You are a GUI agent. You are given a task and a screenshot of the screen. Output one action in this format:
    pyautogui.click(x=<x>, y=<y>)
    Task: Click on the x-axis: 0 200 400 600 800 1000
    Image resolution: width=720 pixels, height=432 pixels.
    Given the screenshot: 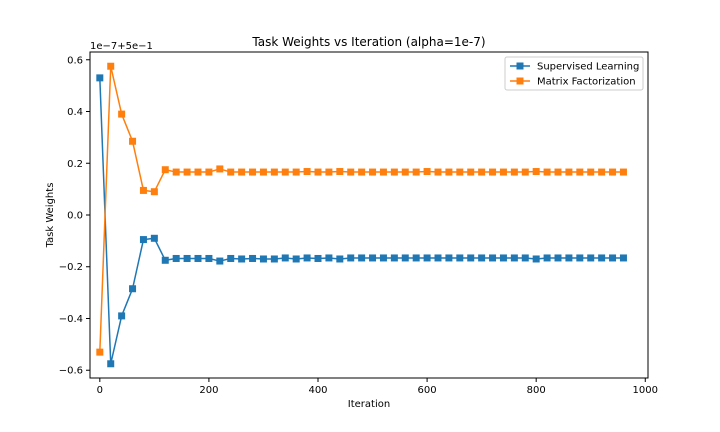 What is the action you would take?
    pyautogui.click(x=377, y=387)
    